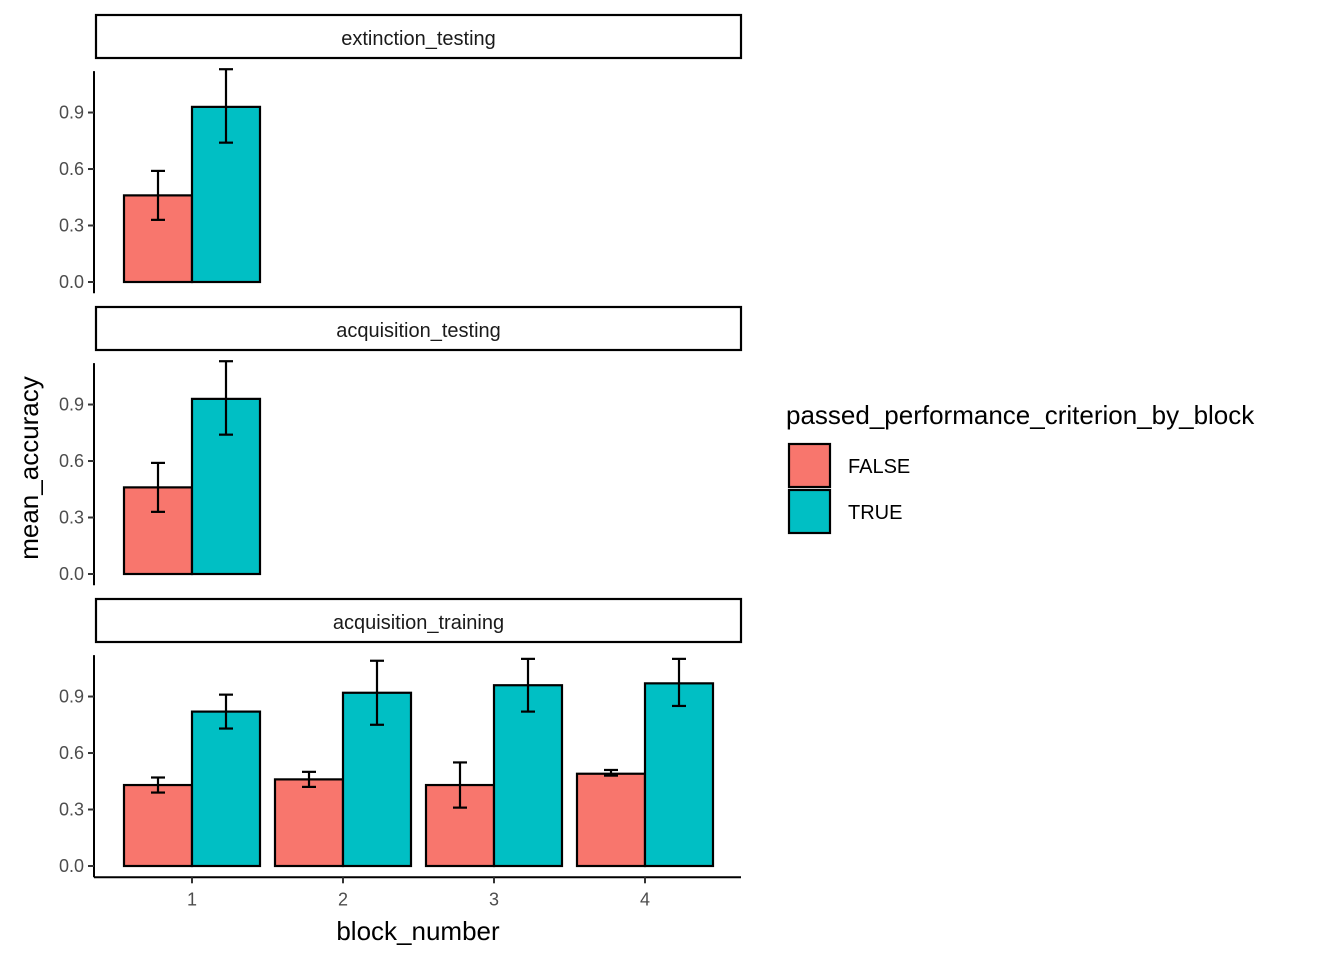  Describe the element at coordinates (1020, 415) in the screenshot. I see `legend-title: passed_performance_criterion_by_block` at that location.